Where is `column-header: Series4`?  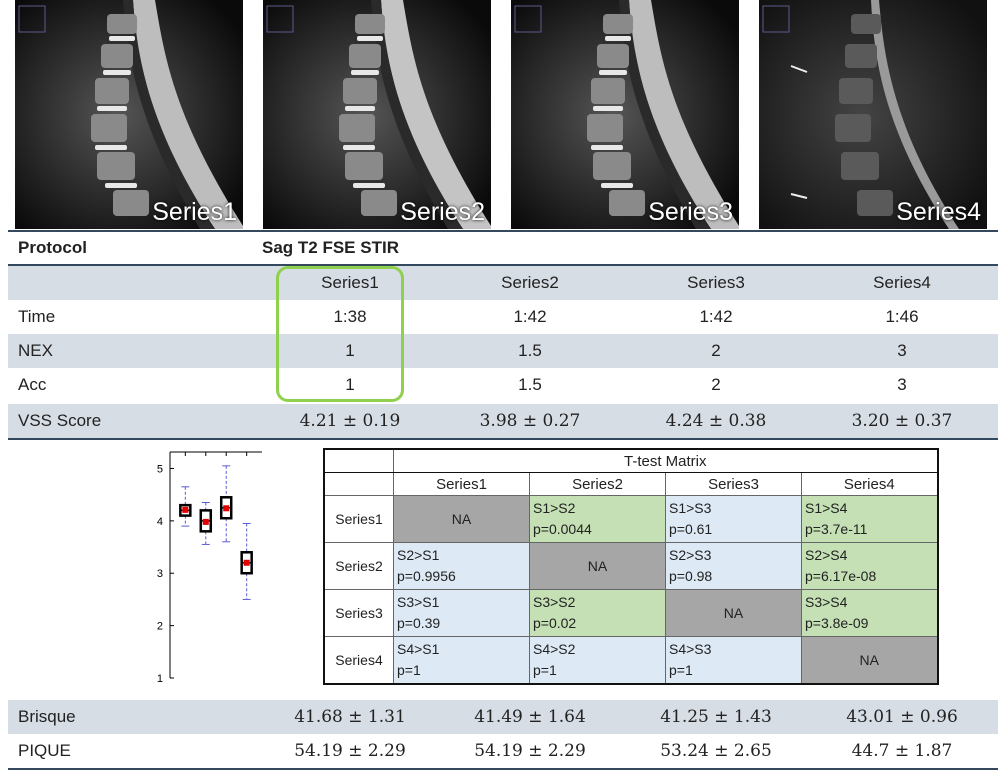
column-header: Series4 is located at coordinates (869, 484).